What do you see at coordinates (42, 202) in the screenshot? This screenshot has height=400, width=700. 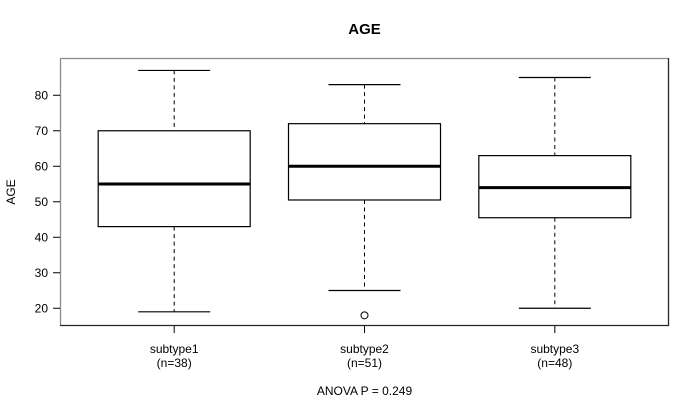 I see `y-tick-label: 50` at bounding box center [42, 202].